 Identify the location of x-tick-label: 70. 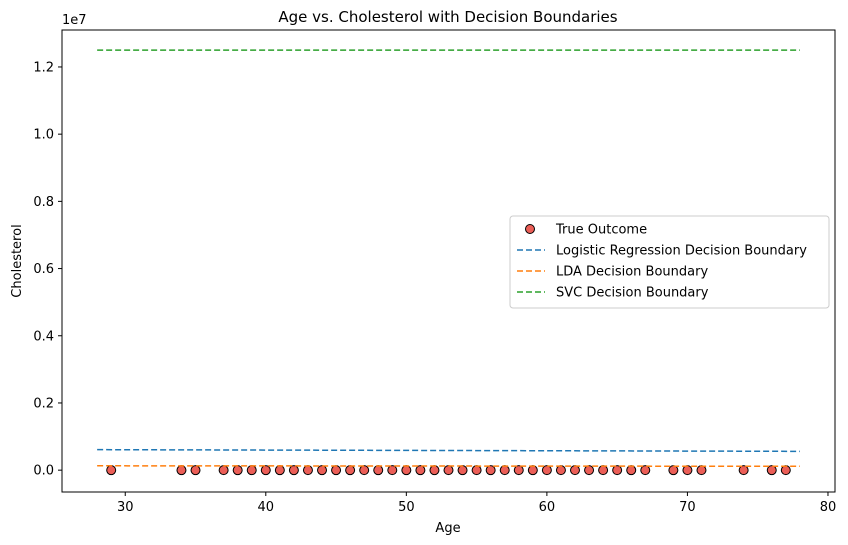
(687, 507).